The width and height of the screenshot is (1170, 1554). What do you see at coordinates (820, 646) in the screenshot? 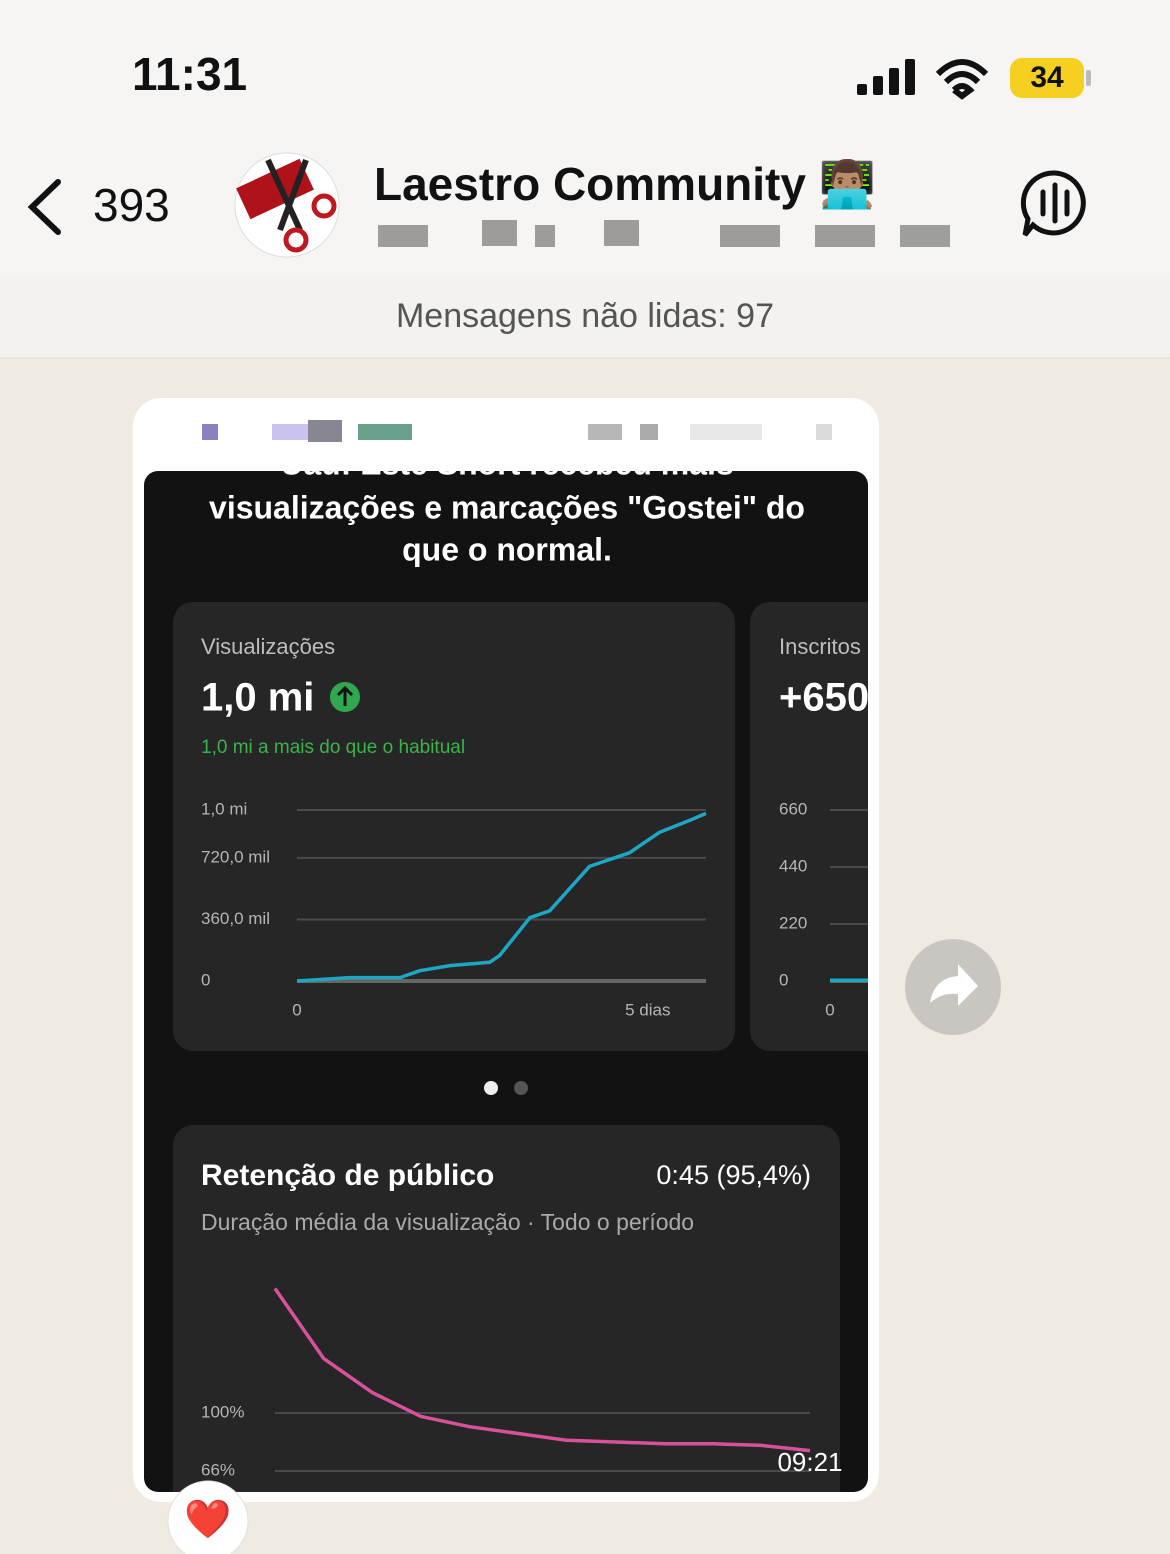
I see `card-label: Inscritos` at bounding box center [820, 646].